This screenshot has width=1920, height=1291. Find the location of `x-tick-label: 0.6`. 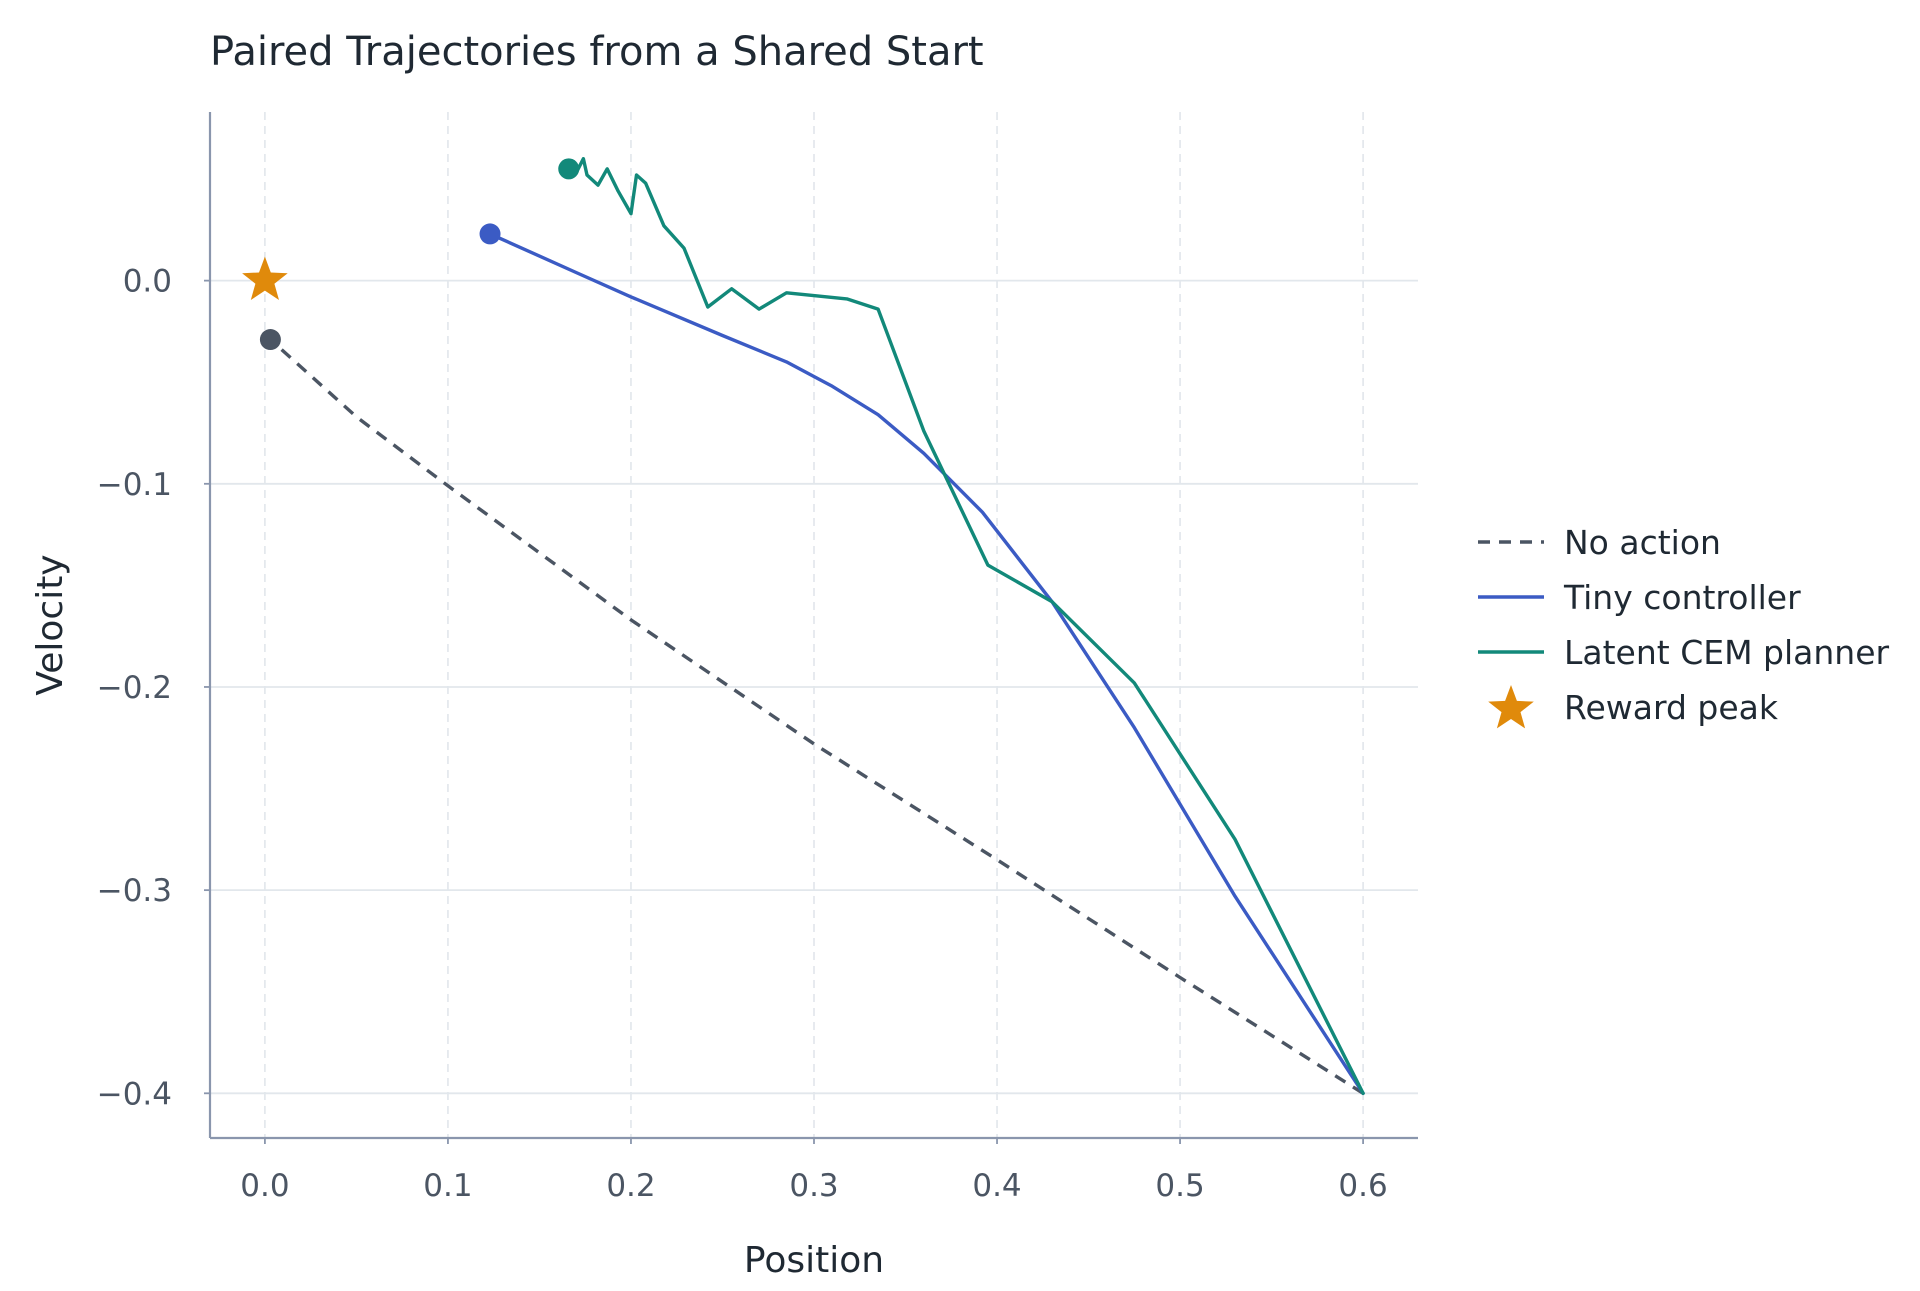

x-tick-label: 0.6 is located at coordinates (1362, 1186).